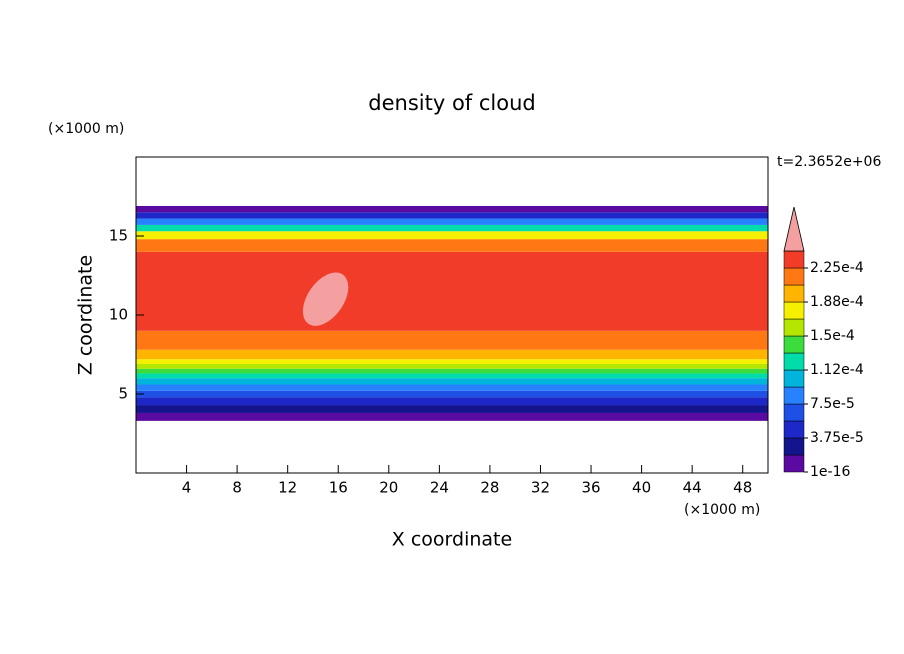  I want to click on x-axis-title: X coordinate, so click(452, 540).